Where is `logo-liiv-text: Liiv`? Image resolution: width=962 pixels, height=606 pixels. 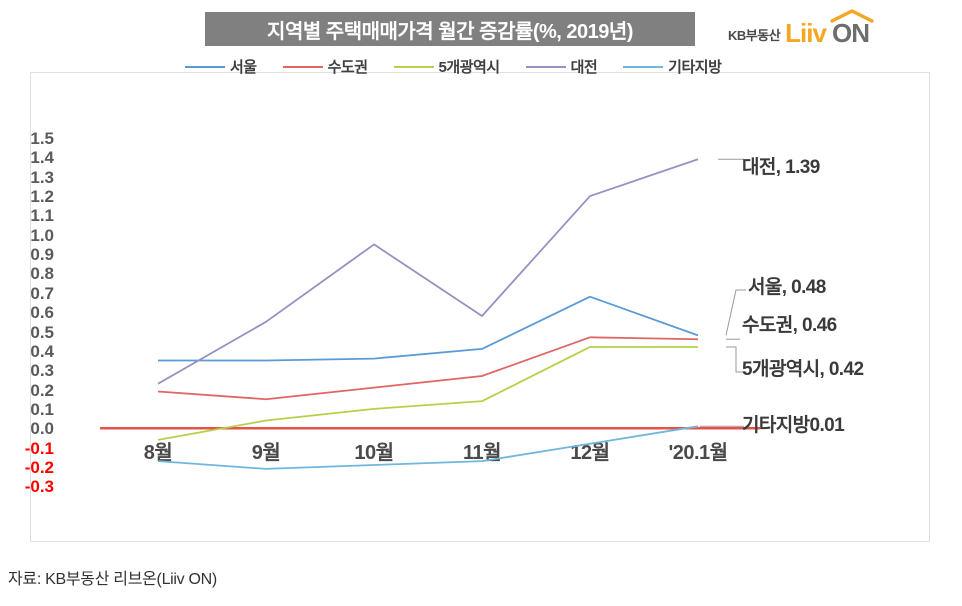
logo-liiv-text: Liiv is located at coordinates (806, 33).